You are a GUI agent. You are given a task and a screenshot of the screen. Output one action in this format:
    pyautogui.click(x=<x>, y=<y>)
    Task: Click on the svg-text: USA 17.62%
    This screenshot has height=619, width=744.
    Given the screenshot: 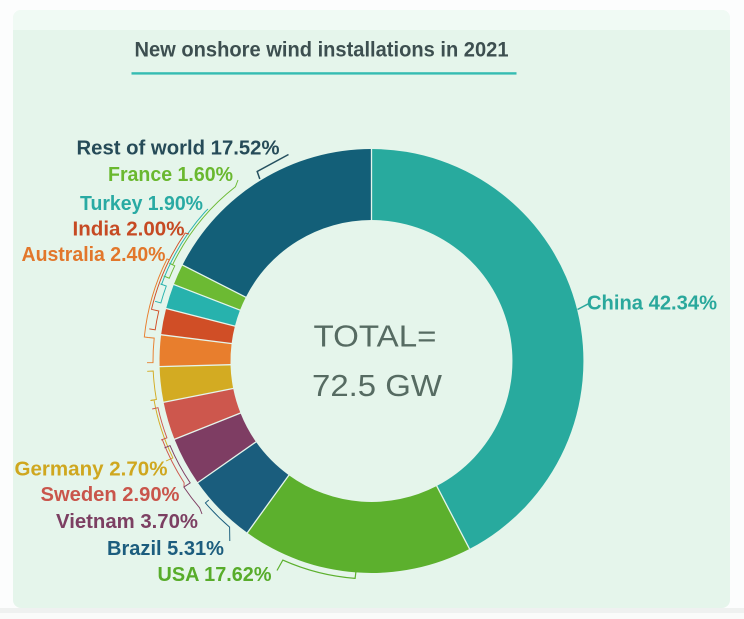 What is the action you would take?
    pyautogui.click(x=215, y=574)
    